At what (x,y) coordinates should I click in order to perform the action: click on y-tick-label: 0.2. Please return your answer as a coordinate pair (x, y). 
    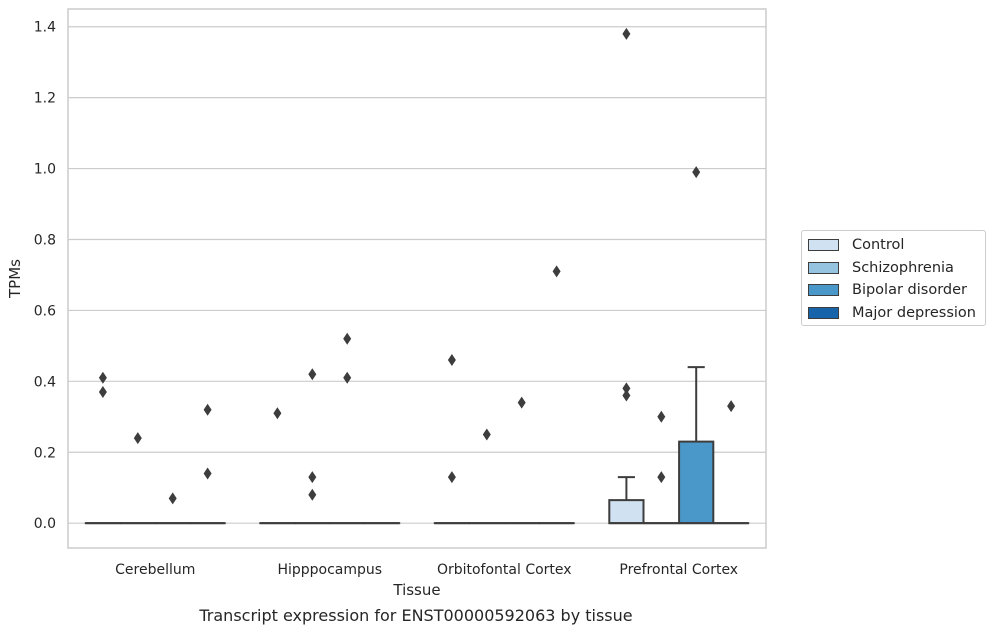
    Looking at the image, I should click on (45, 453).